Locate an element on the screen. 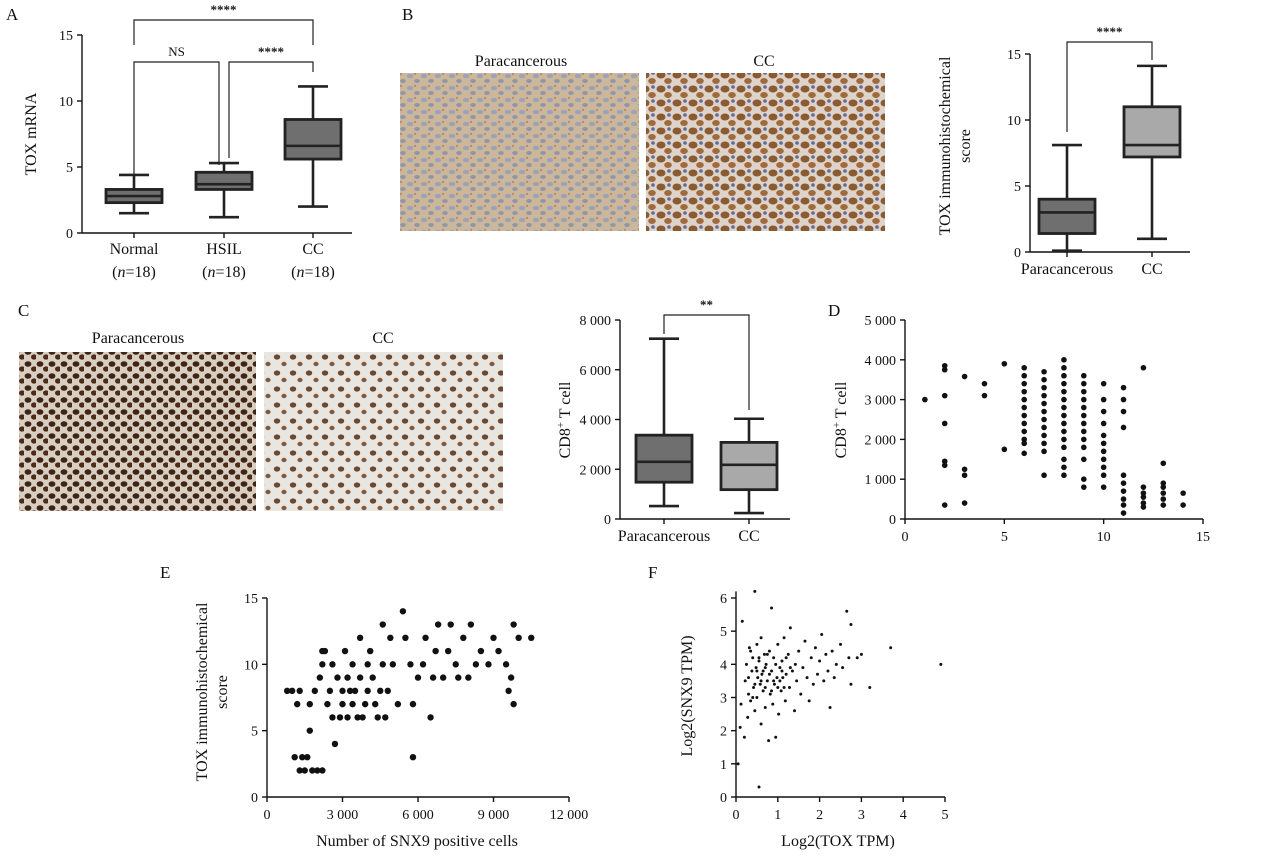 This screenshot has width=1268, height=861. chart-f-y-label: Log2(SNX9 TPM) is located at coordinates (687, 695).